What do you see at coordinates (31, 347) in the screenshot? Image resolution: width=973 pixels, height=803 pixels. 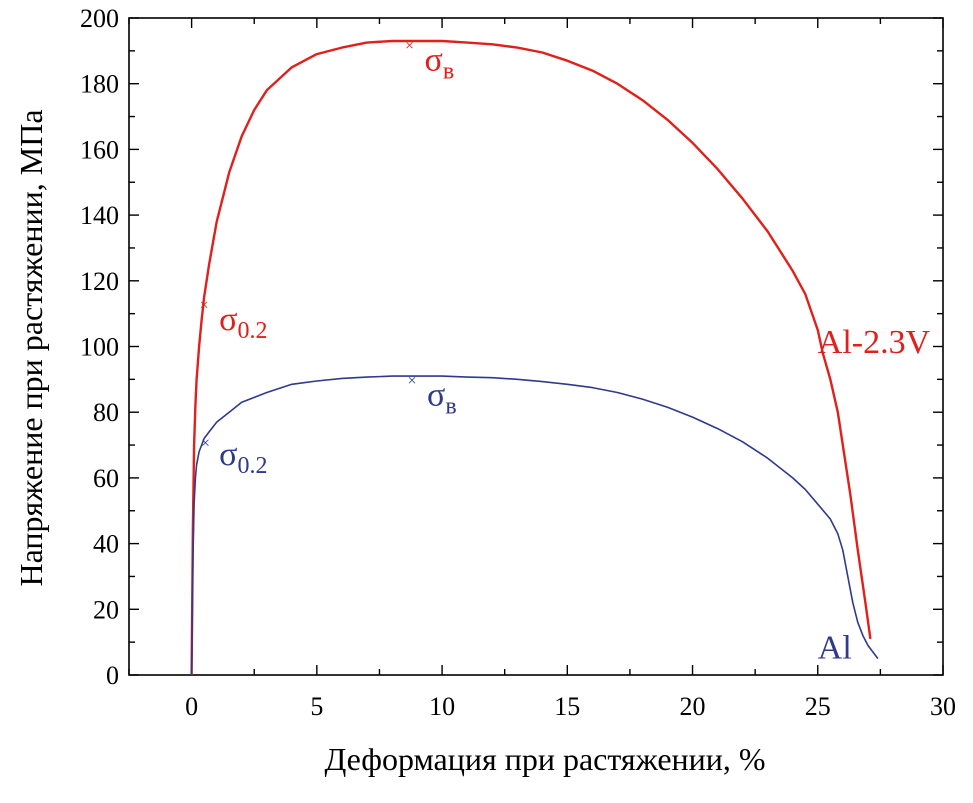 I see `y-axis-title: Напряжение при растяжении, МПа` at bounding box center [31, 347].